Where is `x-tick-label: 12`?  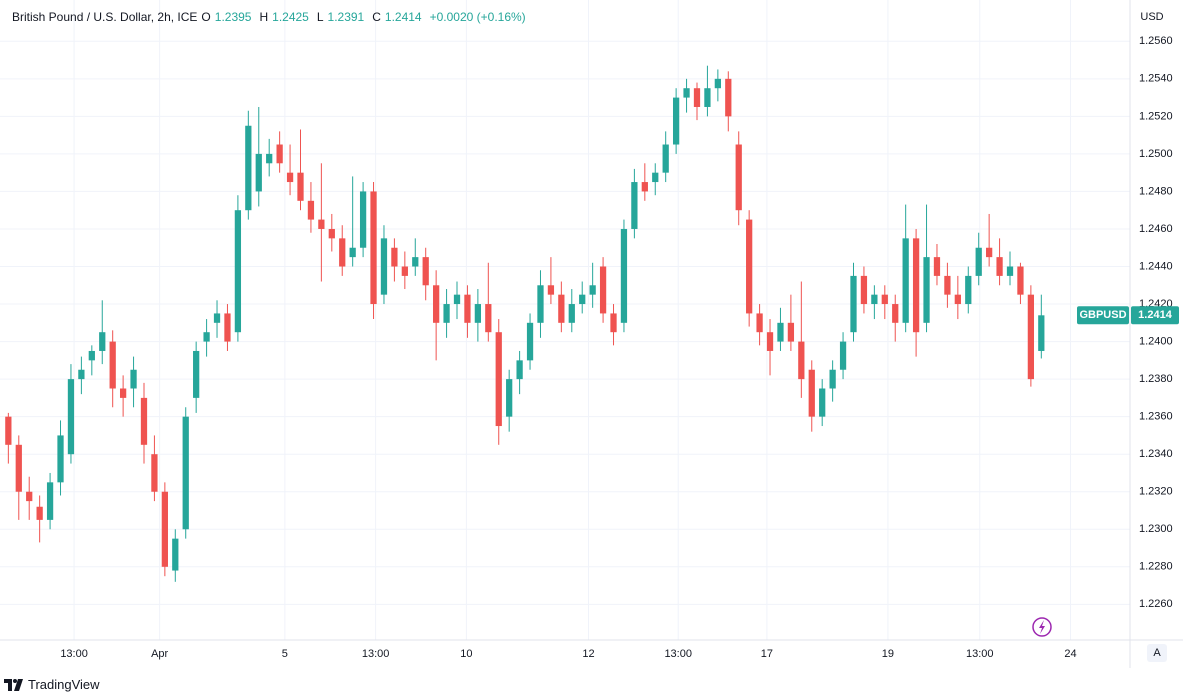 x-tick-label: 12 is located at coordinates (588, 654).